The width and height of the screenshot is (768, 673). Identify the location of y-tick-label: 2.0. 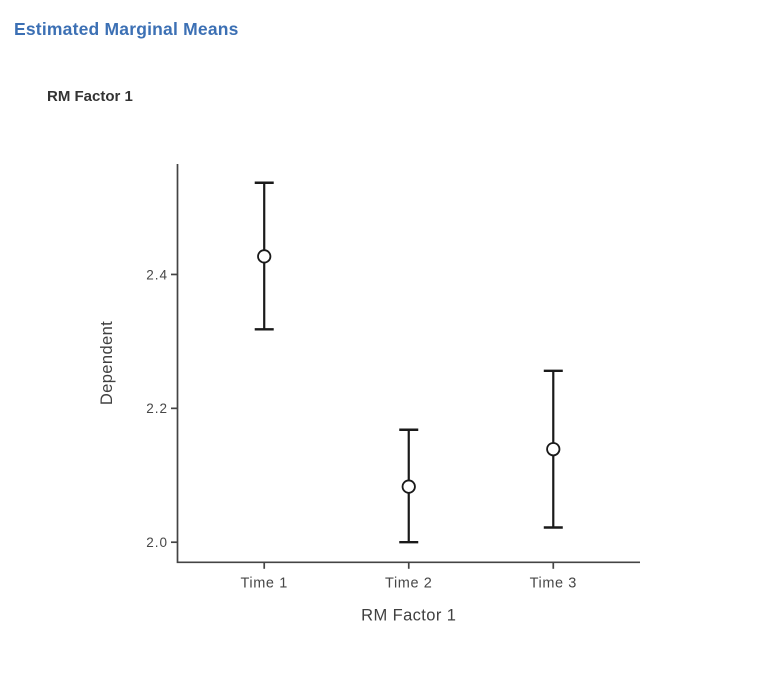
(157, 542).